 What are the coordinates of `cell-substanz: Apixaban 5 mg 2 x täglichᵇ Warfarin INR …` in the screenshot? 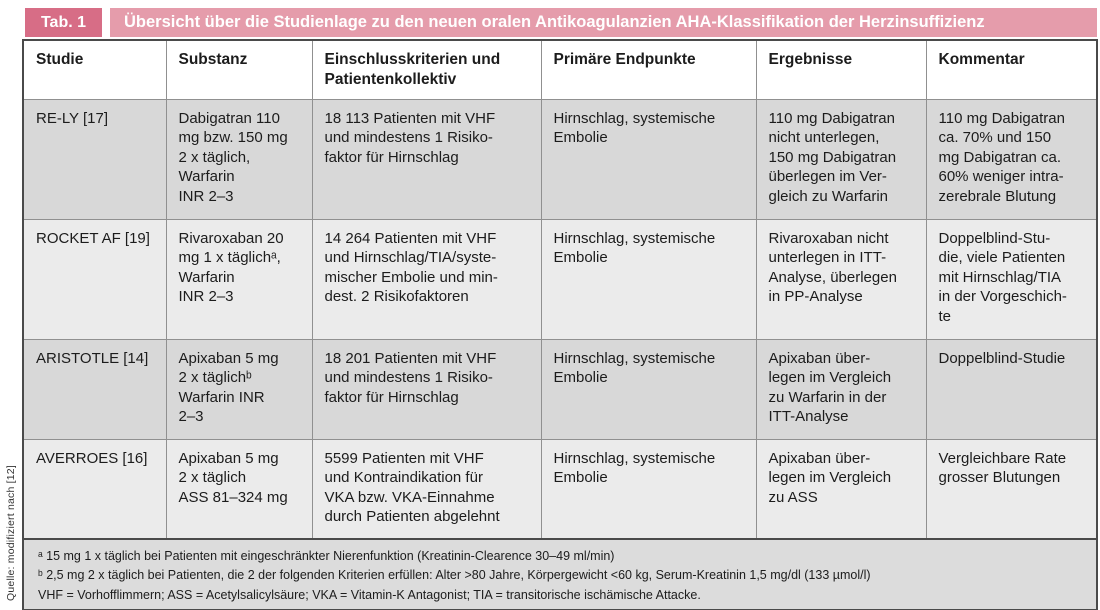 It's located at (239, 389).